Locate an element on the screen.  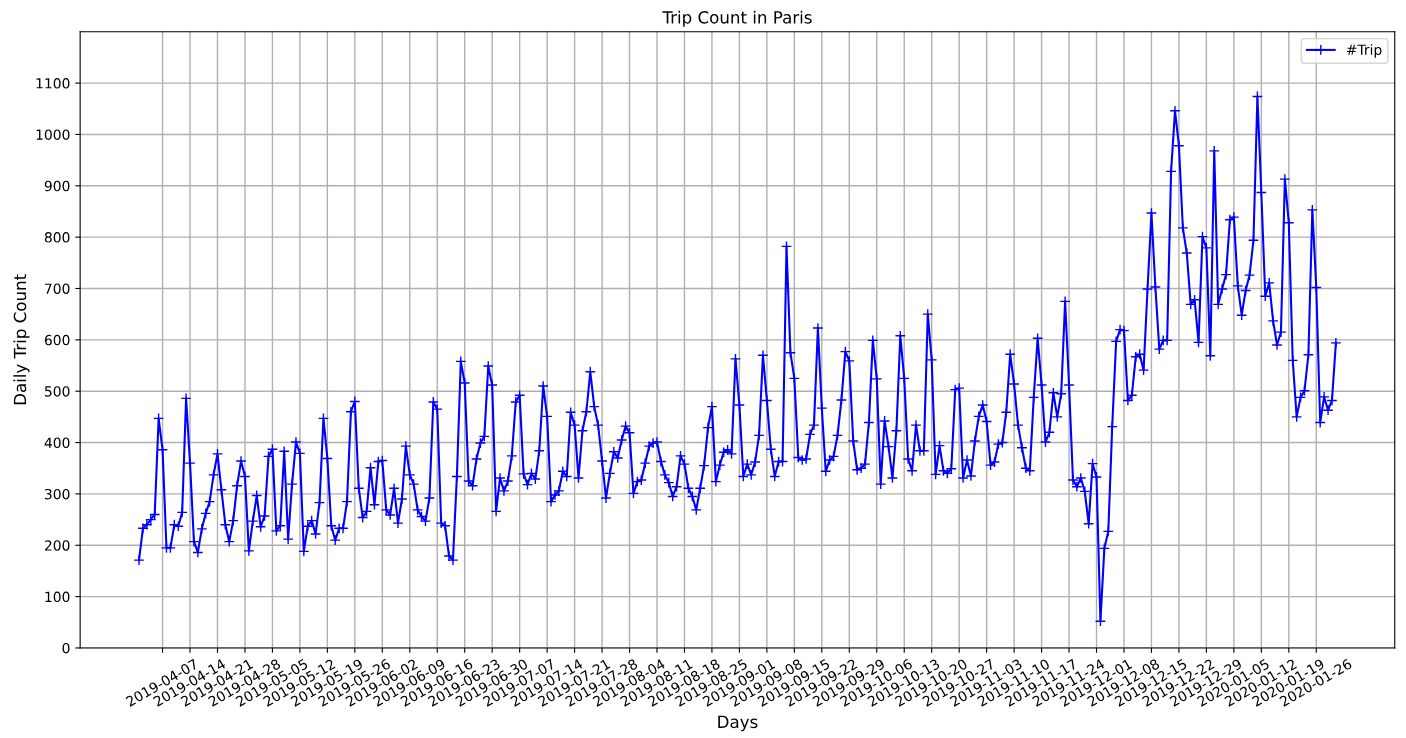
y-axis-title: Daily Trip Count is located at coordinates (21, 339).